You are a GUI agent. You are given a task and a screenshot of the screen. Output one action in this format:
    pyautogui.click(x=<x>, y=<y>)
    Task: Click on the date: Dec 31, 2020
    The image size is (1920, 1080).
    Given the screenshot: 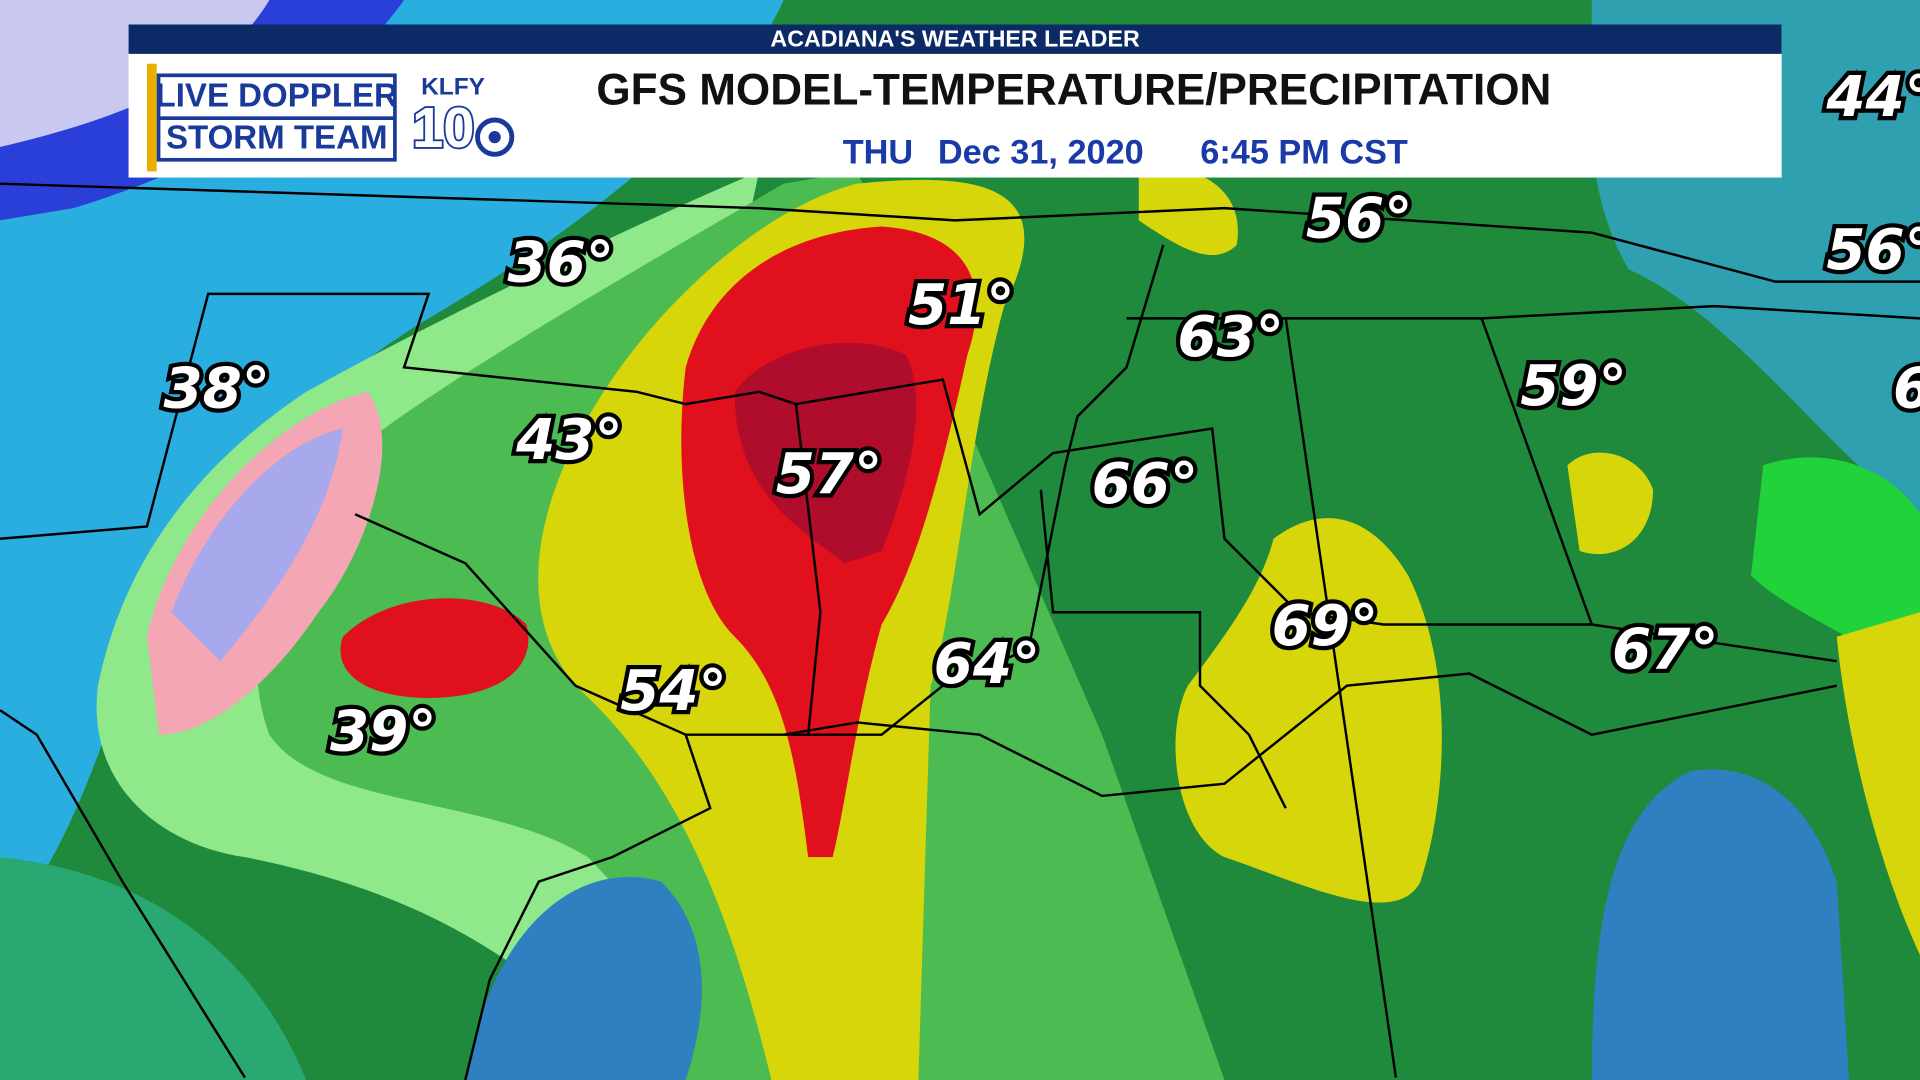 What is the action you would take?
    pyautogui.click(x=1041, y=152)
    